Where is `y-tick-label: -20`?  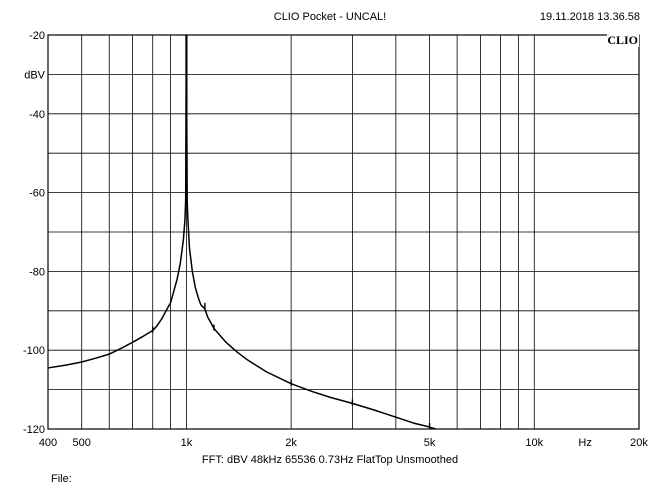 y-tick-label: -20 is located at coordinates (37, 36).